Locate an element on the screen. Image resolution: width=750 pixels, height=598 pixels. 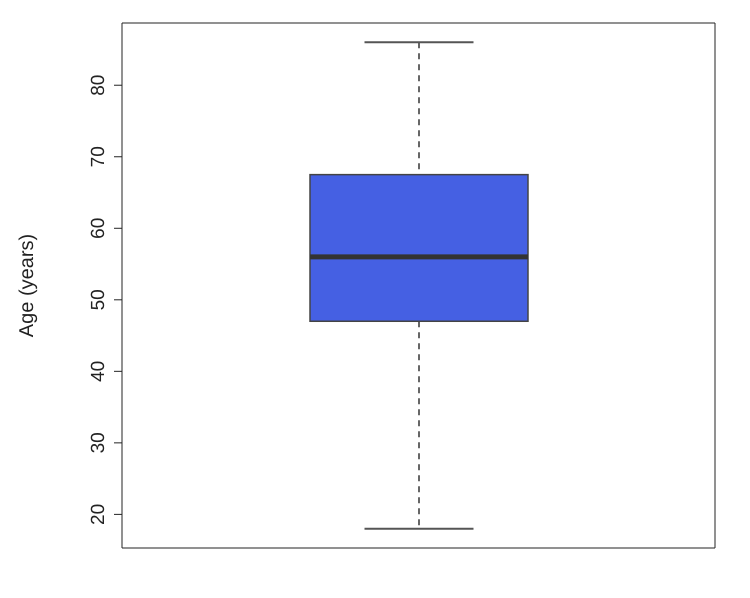
y-tick-label: 80 is located at coordinates (98, 85).